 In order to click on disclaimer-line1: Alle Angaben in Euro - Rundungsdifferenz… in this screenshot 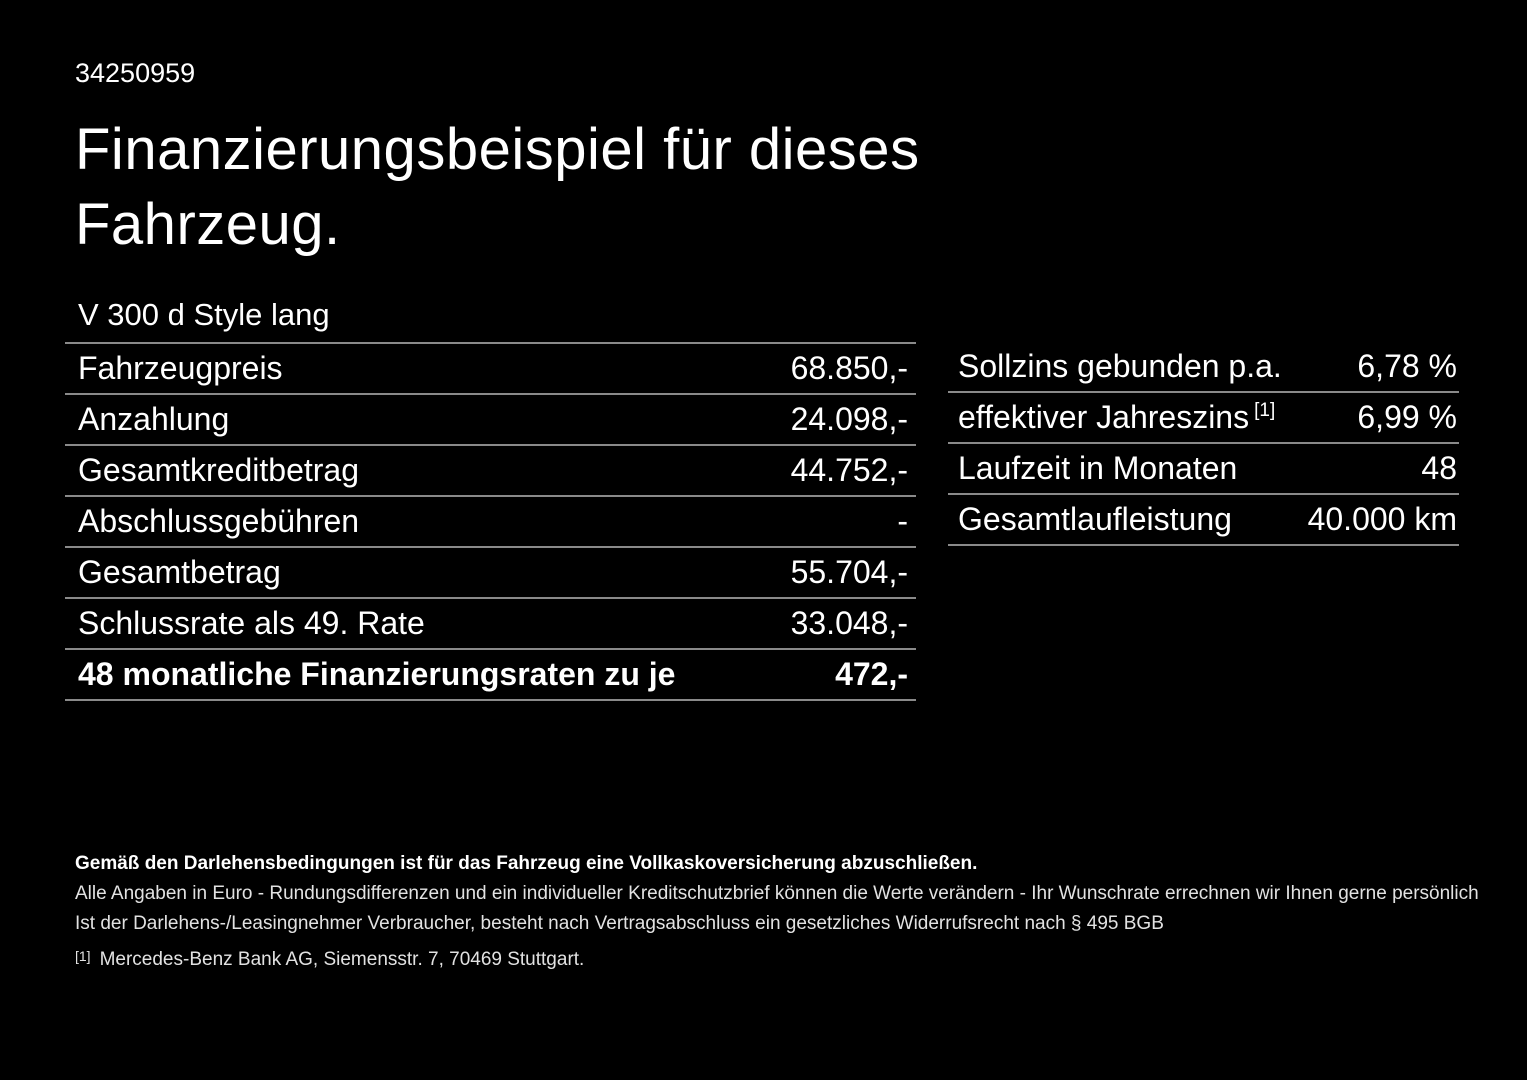, I will do `click(777, 893)`.